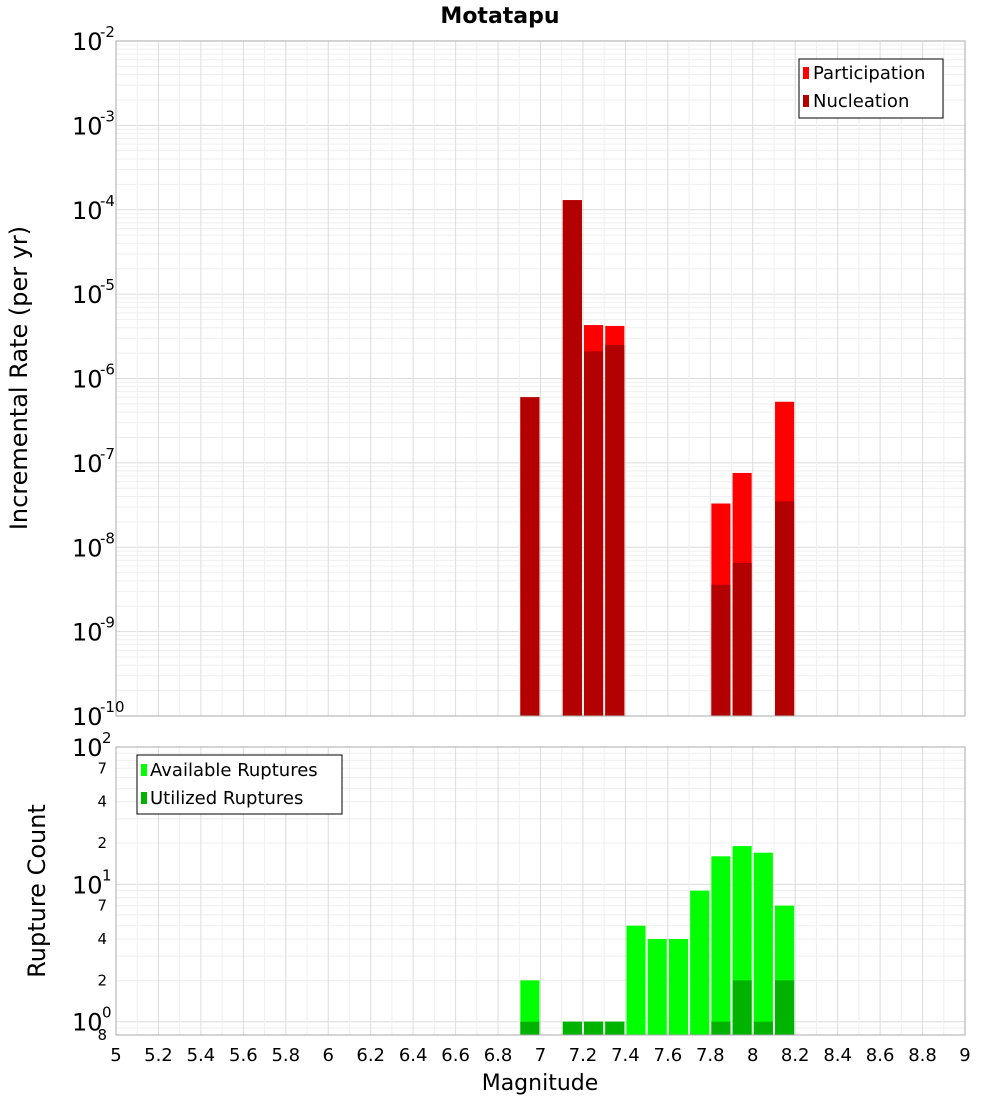 The width and height of the screenshot is (1000, 1100). Describe the element at coordinates (37, 891) in the screenshot. I see `count-y-axis-label: Rupture Count` at that location.